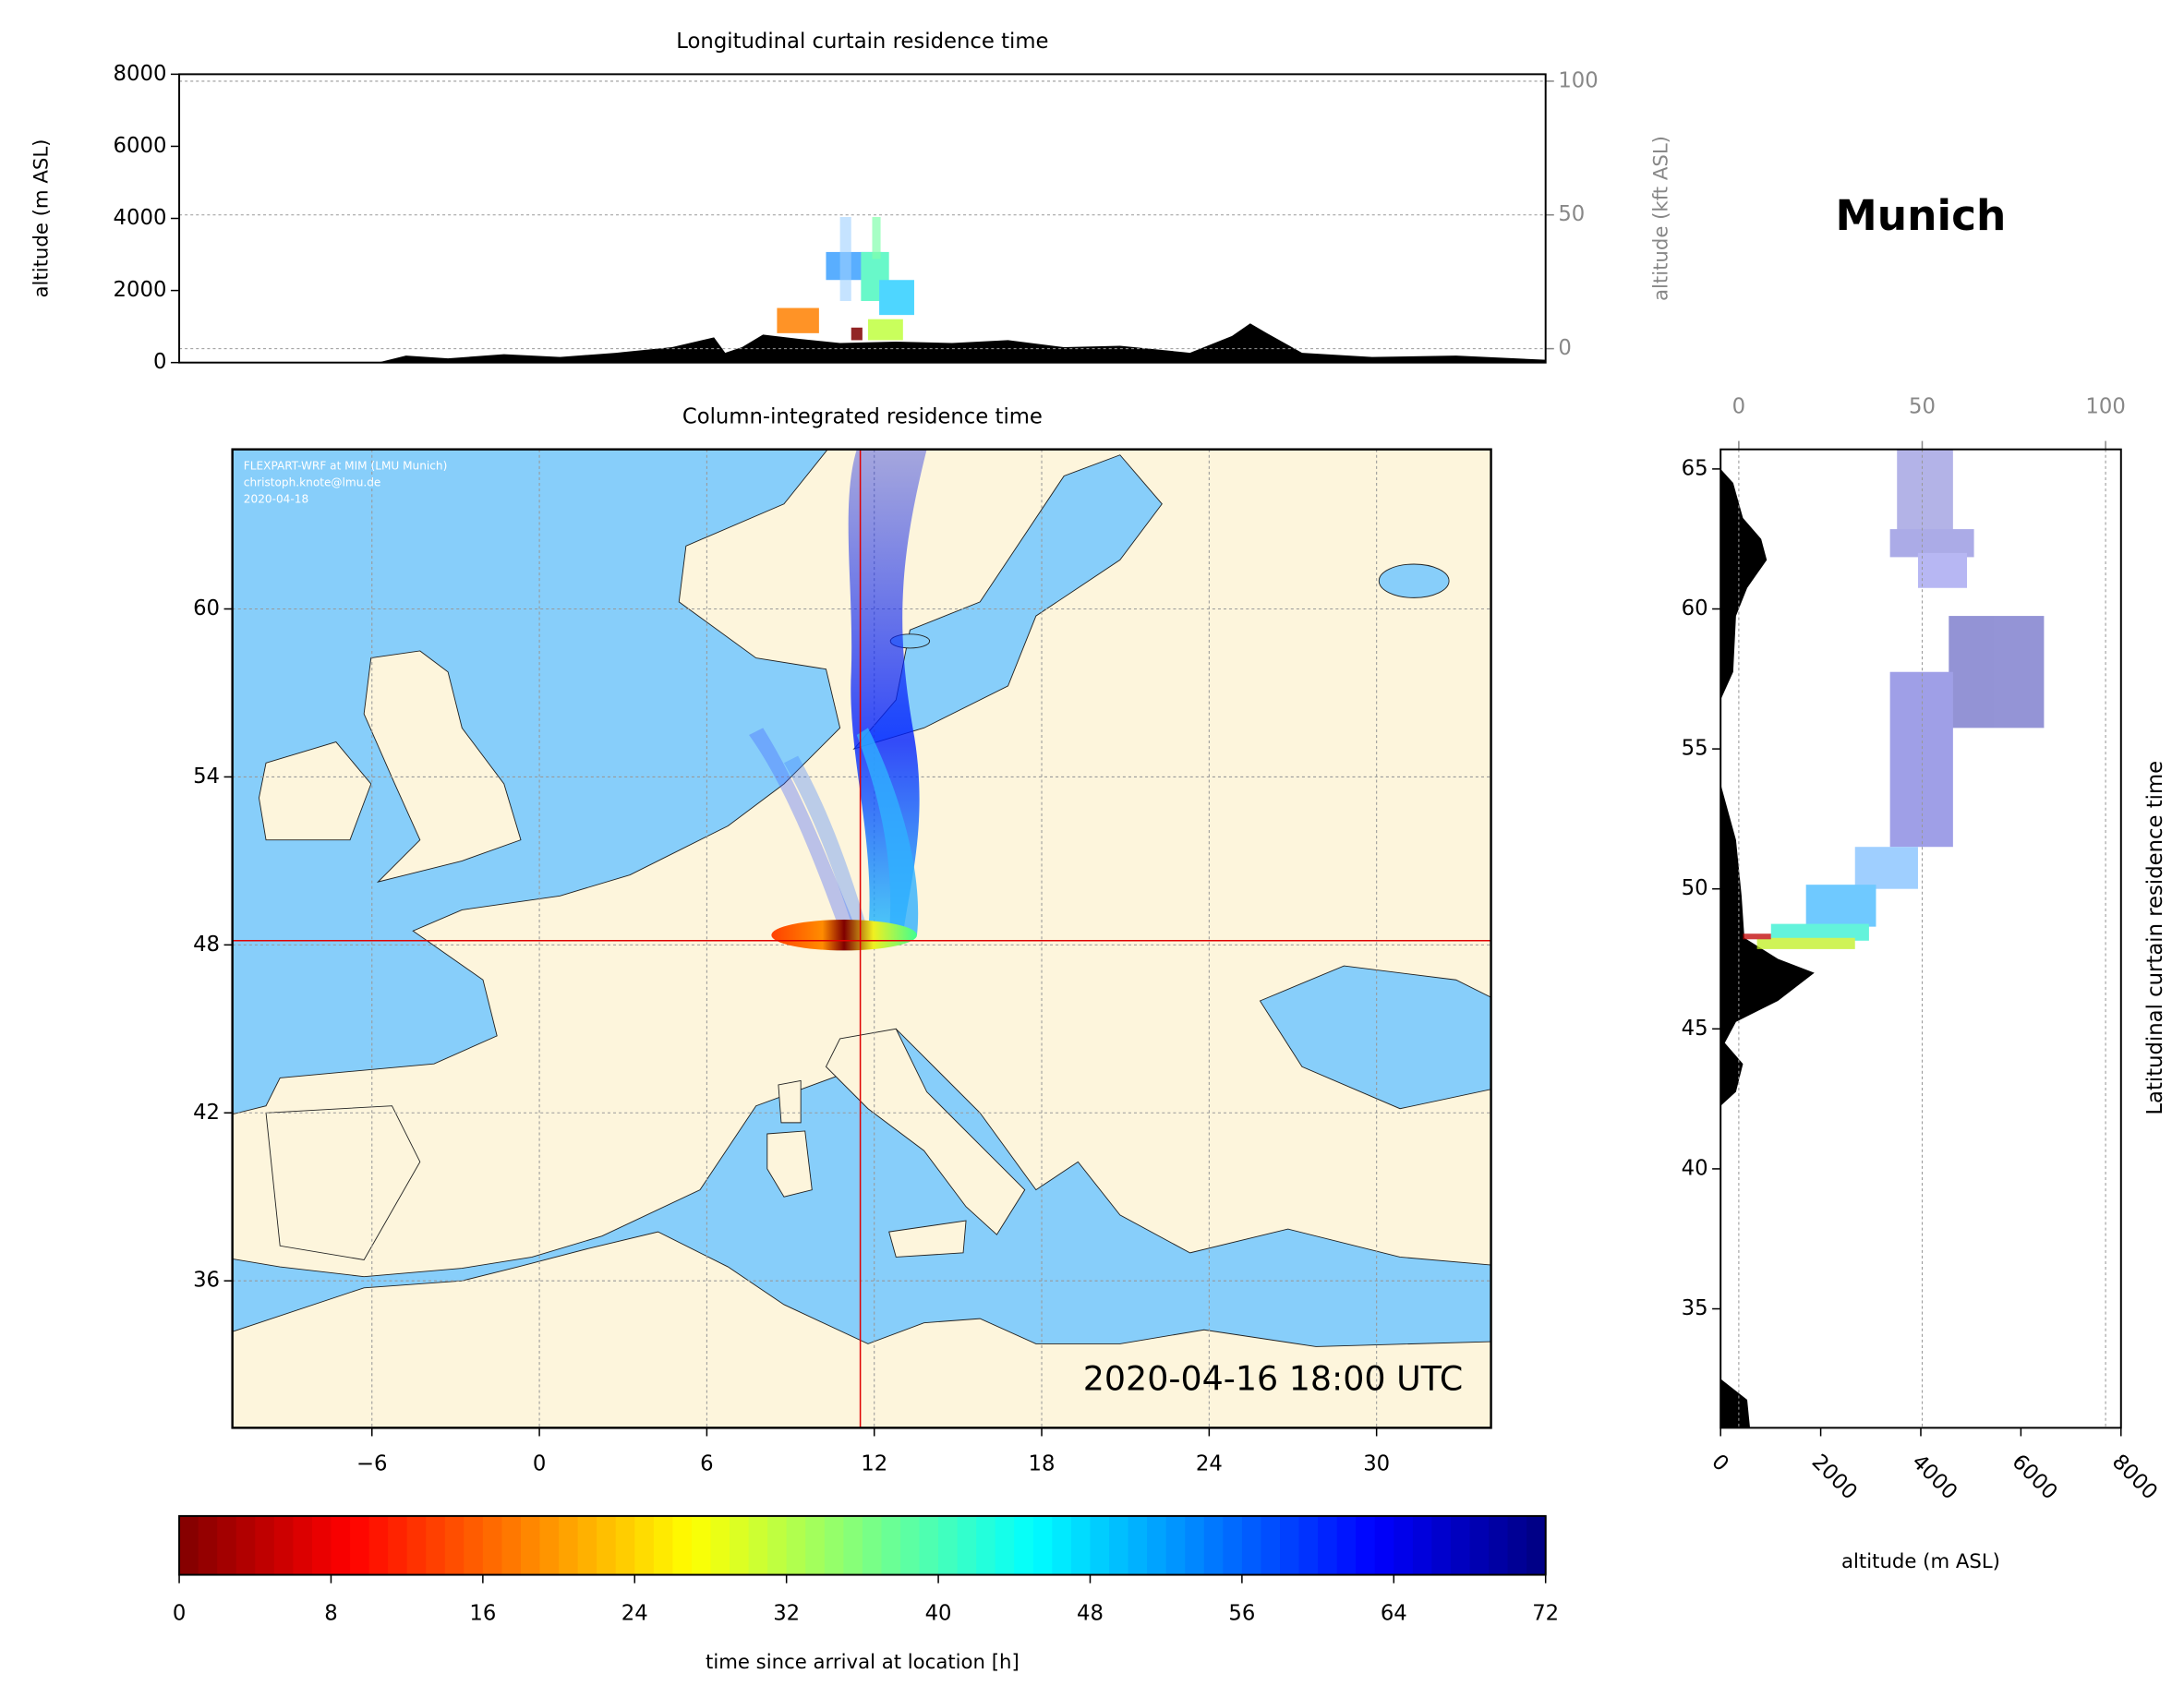  Describe the element at coordinates (706, 1463) in the screenshot. I see `tick-label: 6` at that location.